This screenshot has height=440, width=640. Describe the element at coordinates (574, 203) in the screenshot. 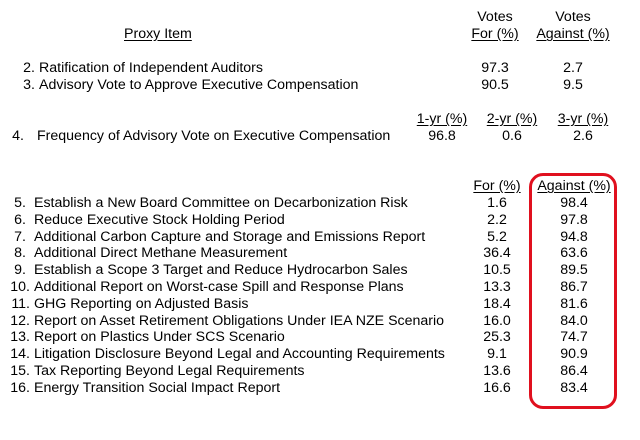

I see `item-against-value: 98.4` at that location.